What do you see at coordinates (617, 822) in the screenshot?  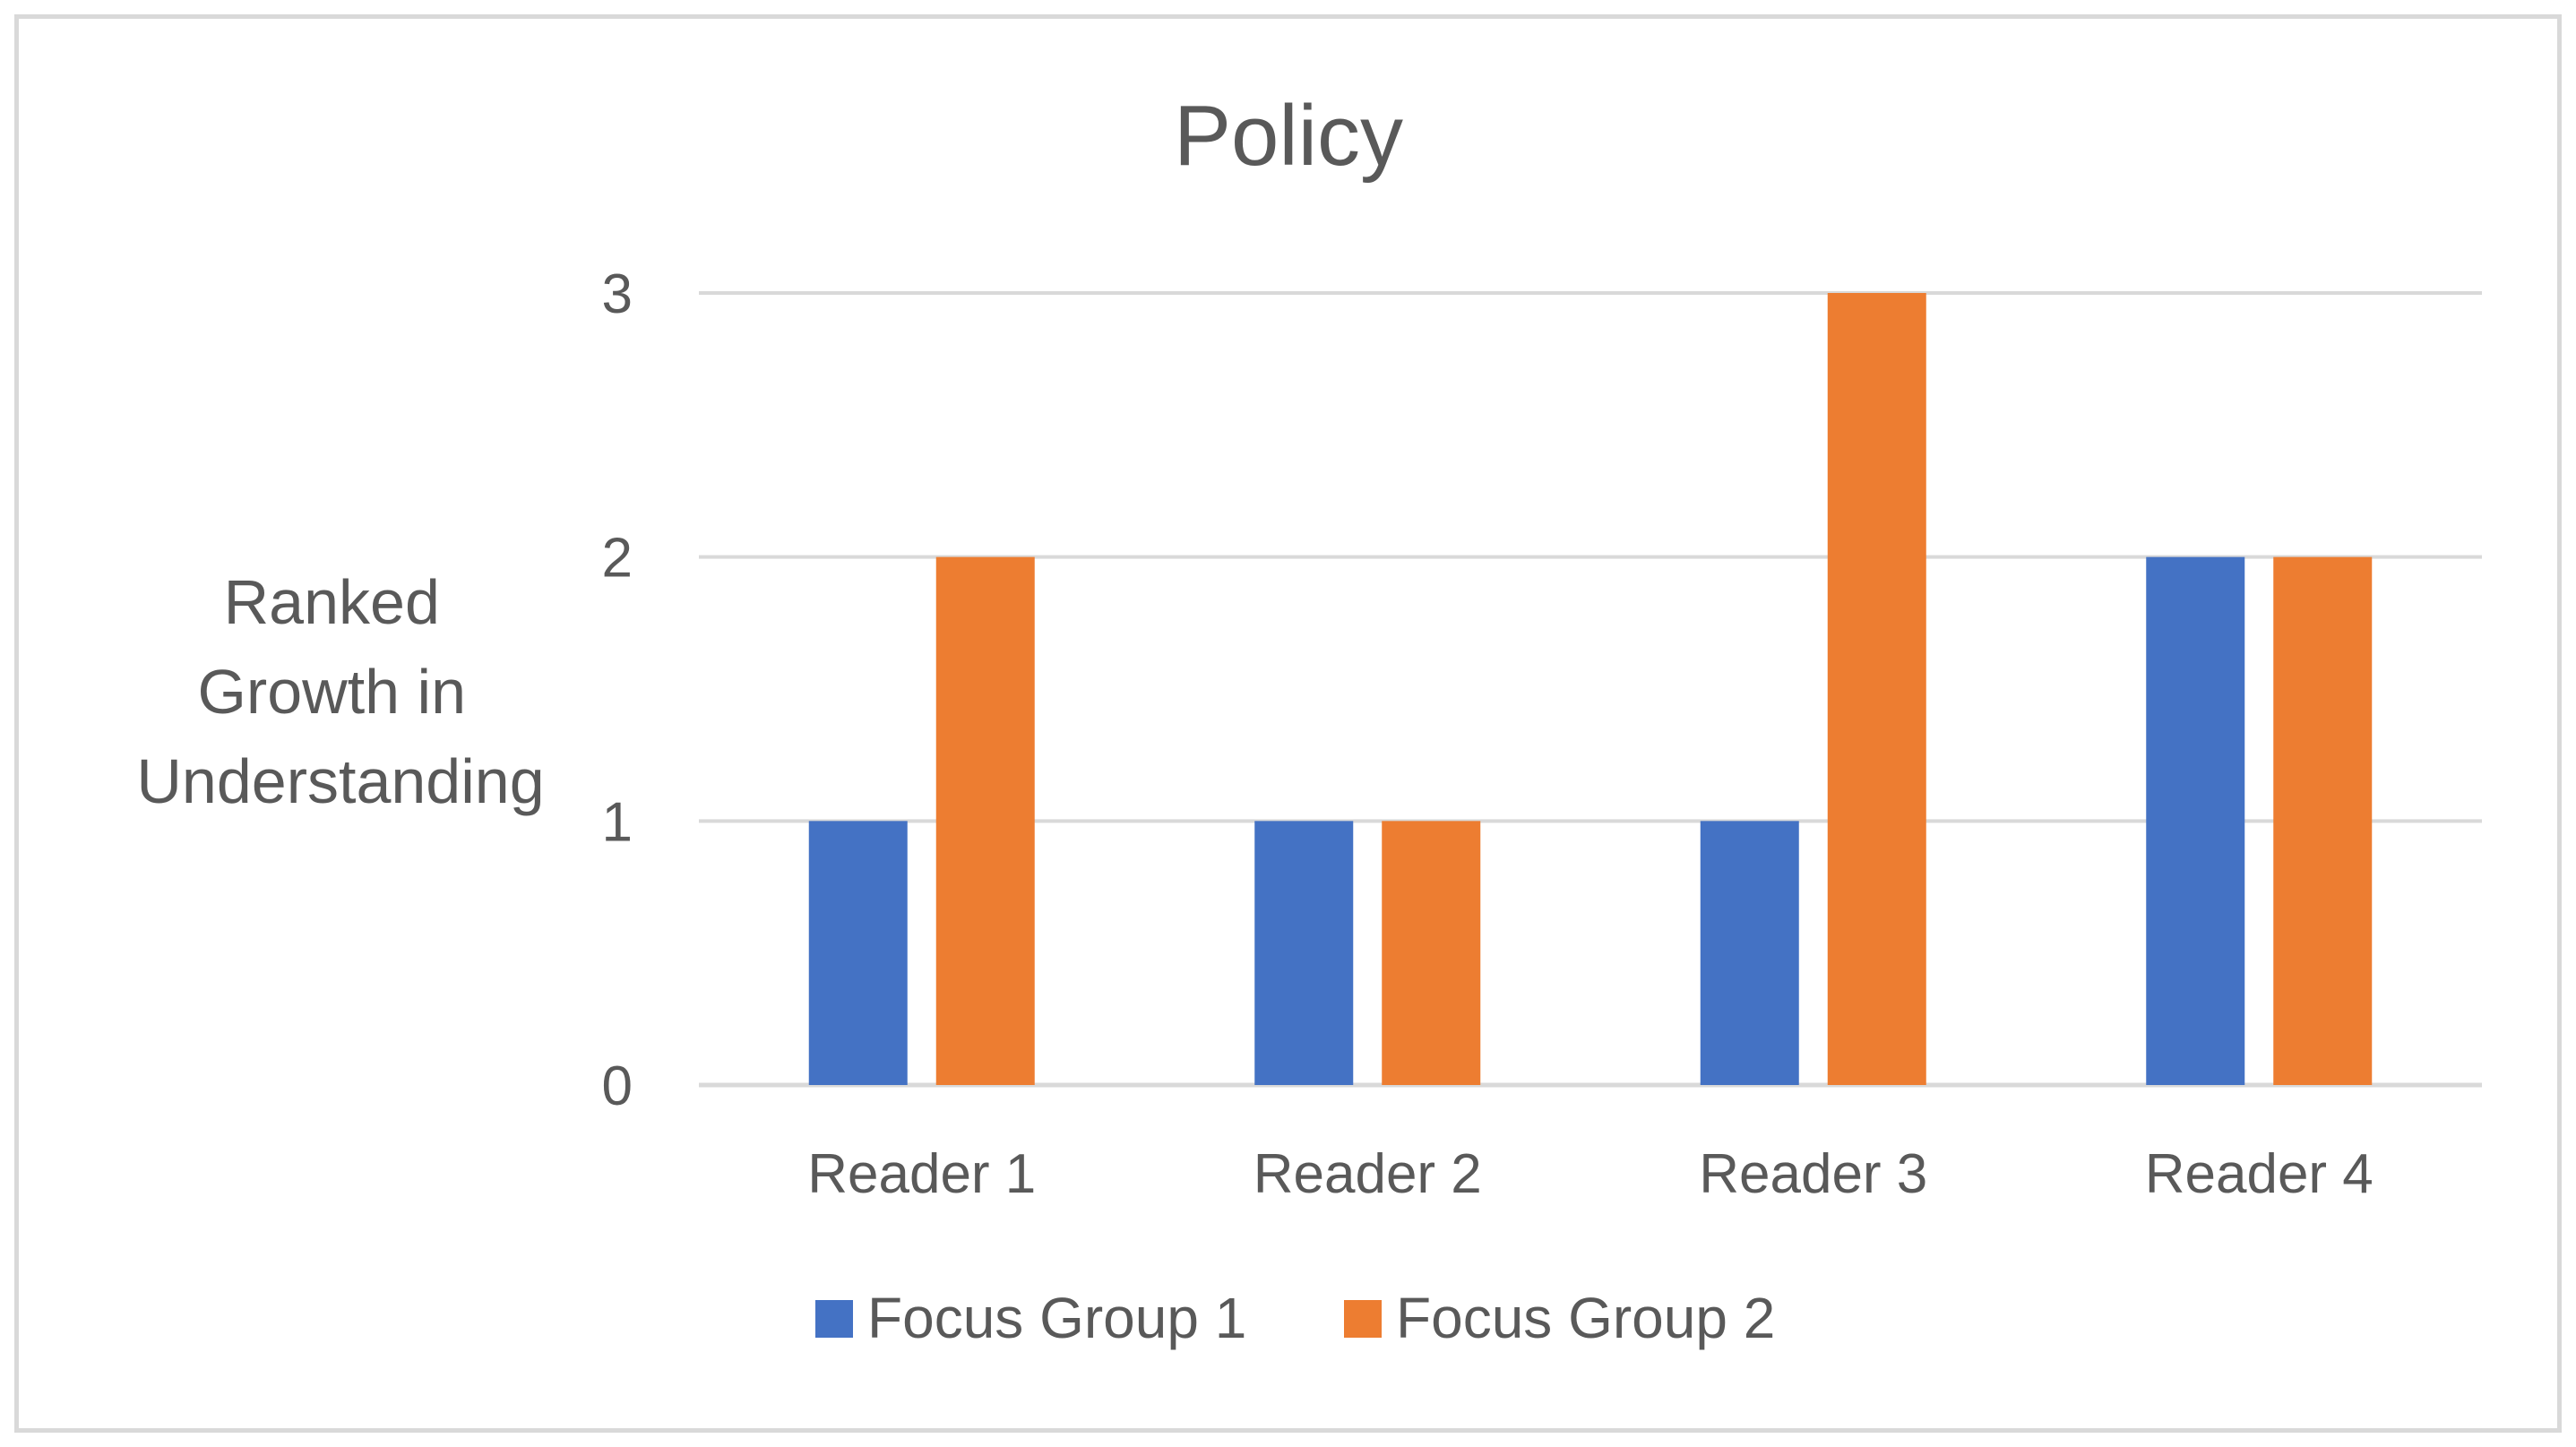 I see `y-tick-label-1: 1` at bounding box center [617, 822].